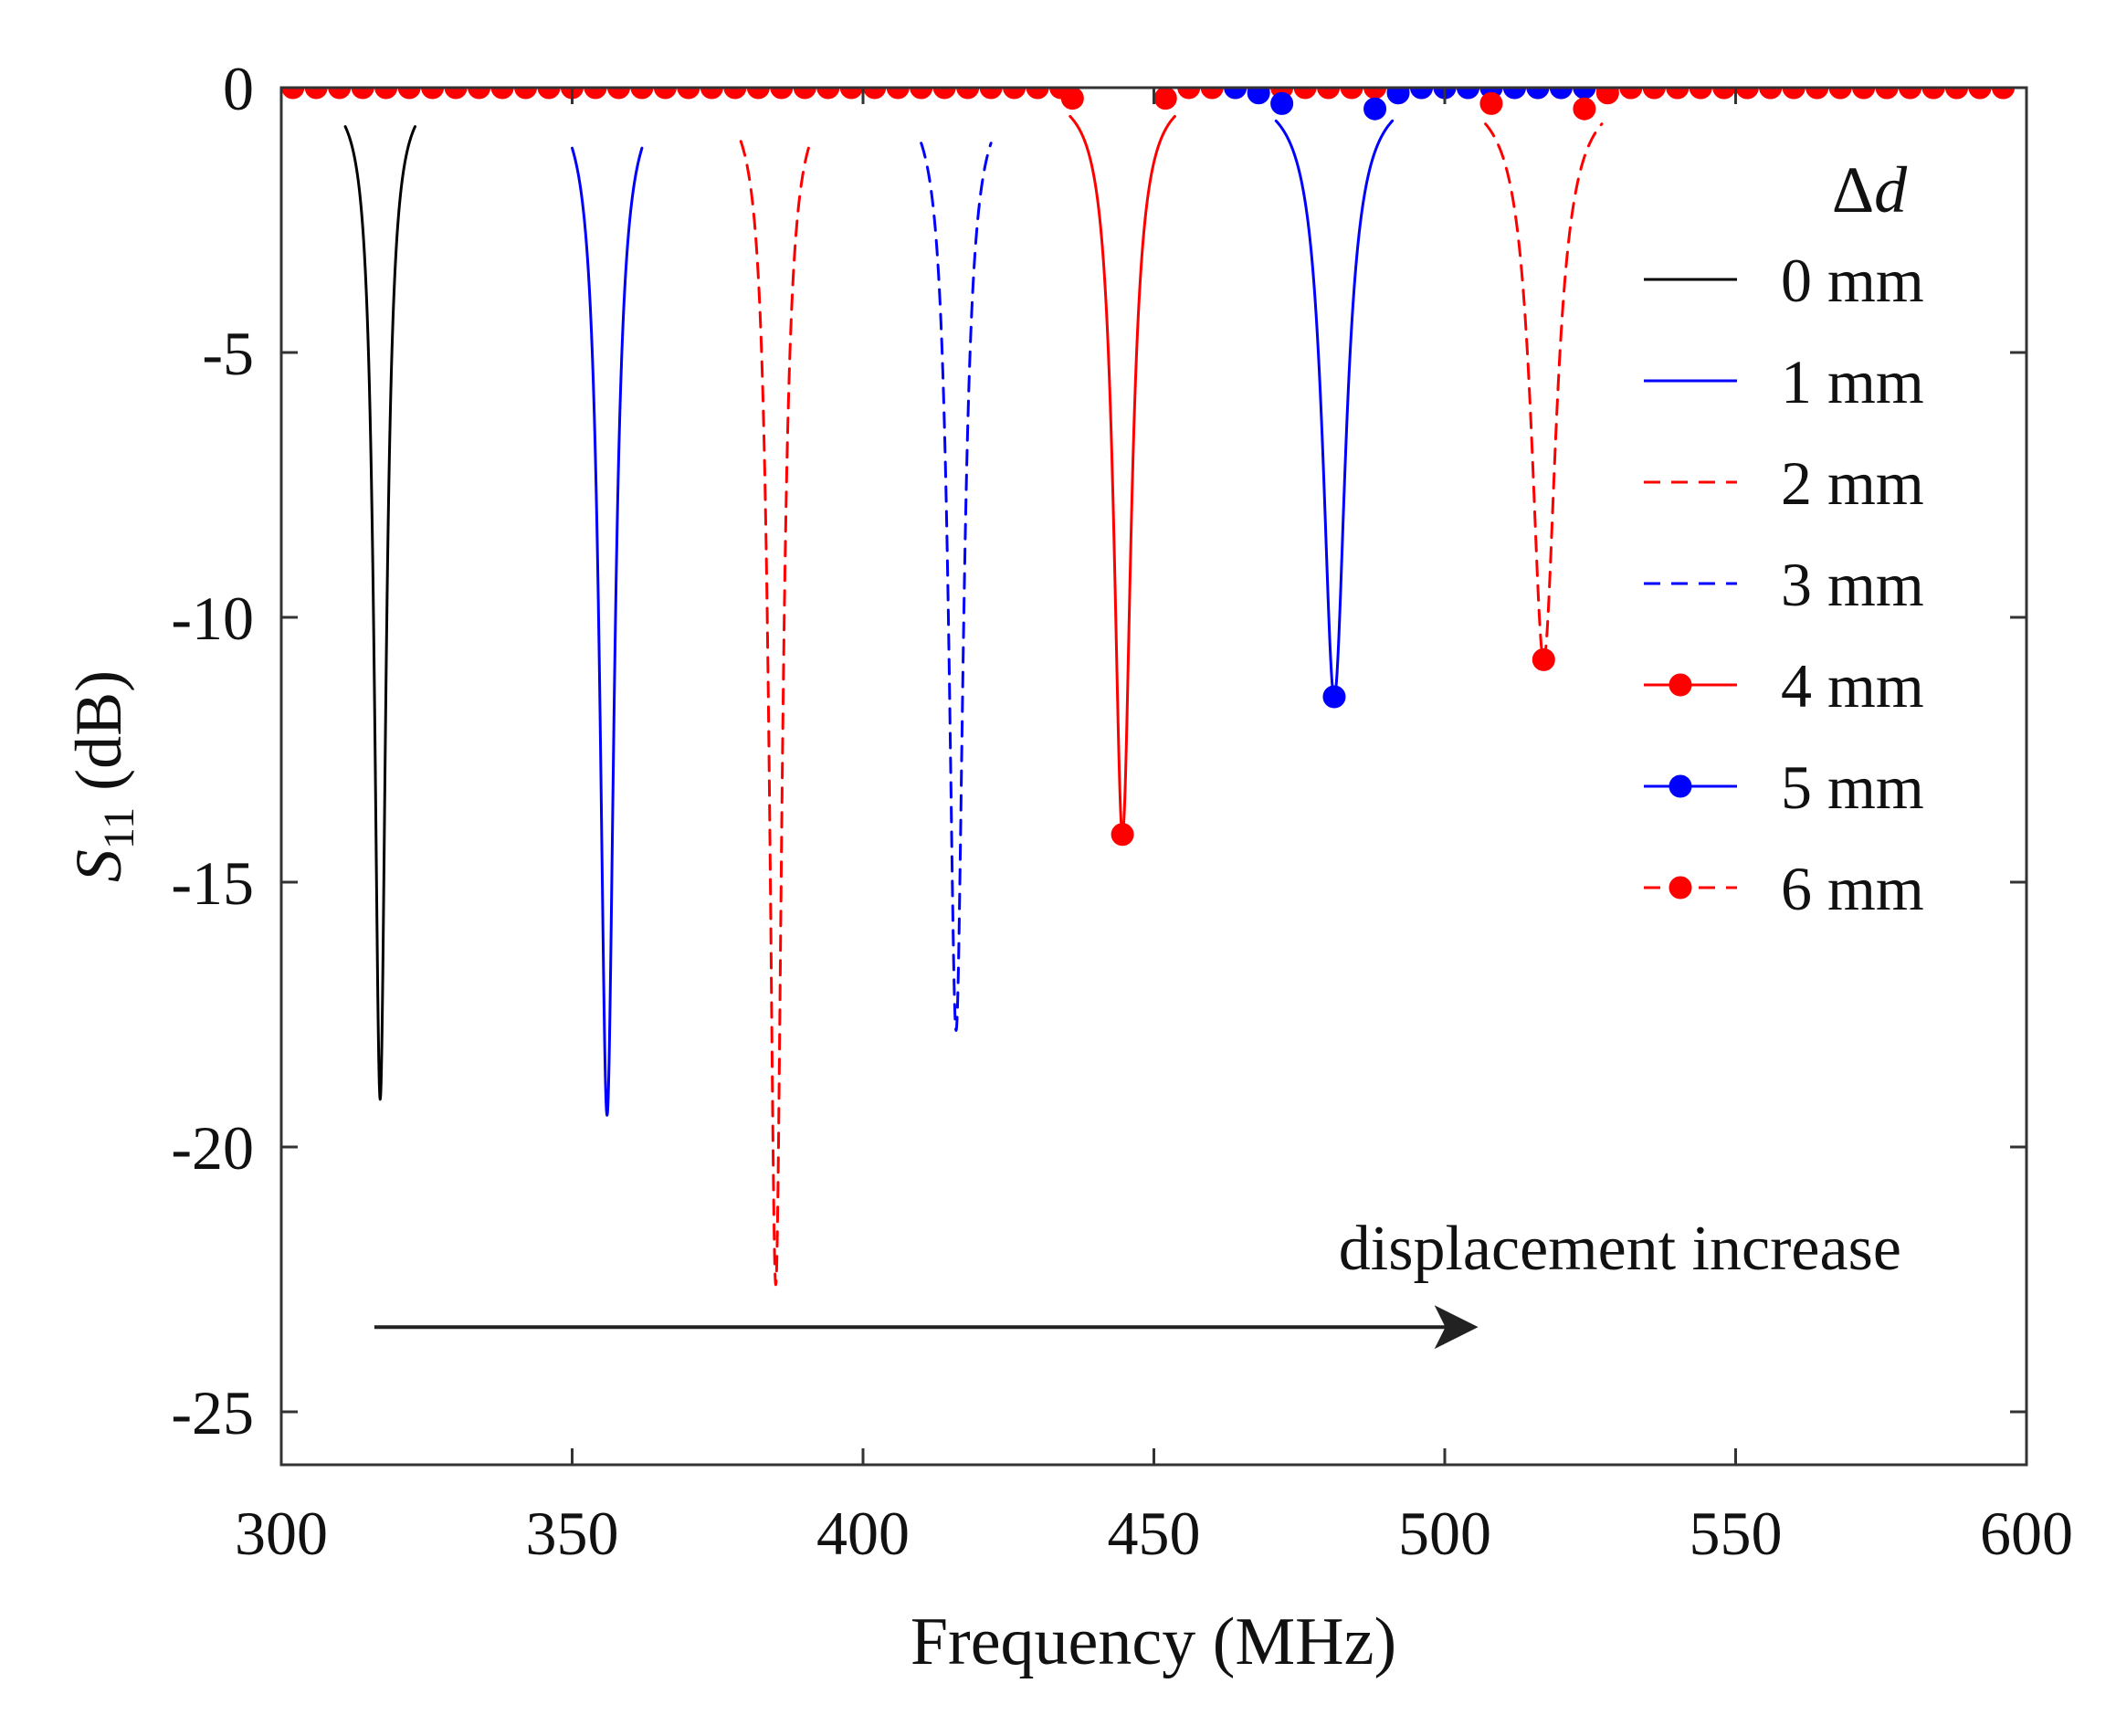 This screenshot has width=2116, height=1736. Describe the element at coordinates (1852, 686) in the screenshot. I see `legend-label-4-mm: 4 mm` at that location.